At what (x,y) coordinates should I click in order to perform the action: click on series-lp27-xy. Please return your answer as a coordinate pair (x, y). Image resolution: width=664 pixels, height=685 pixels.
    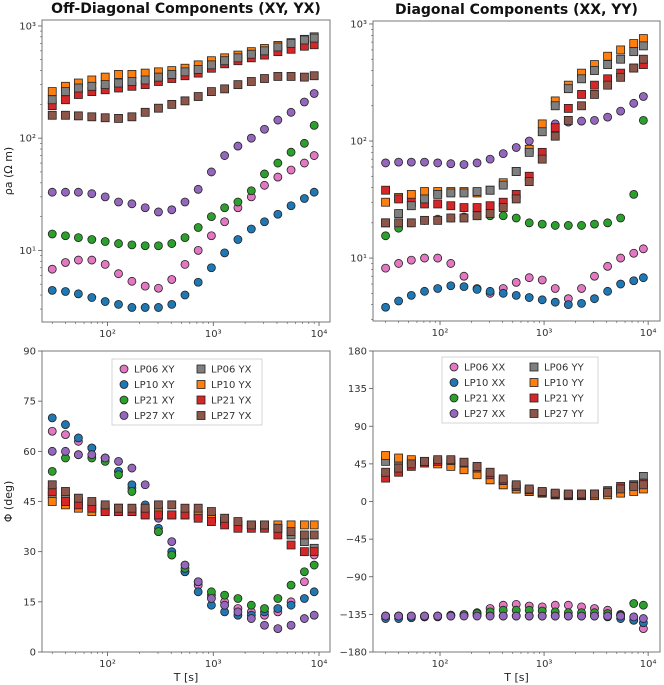
    Looking at the image, I should click on (183, 153).